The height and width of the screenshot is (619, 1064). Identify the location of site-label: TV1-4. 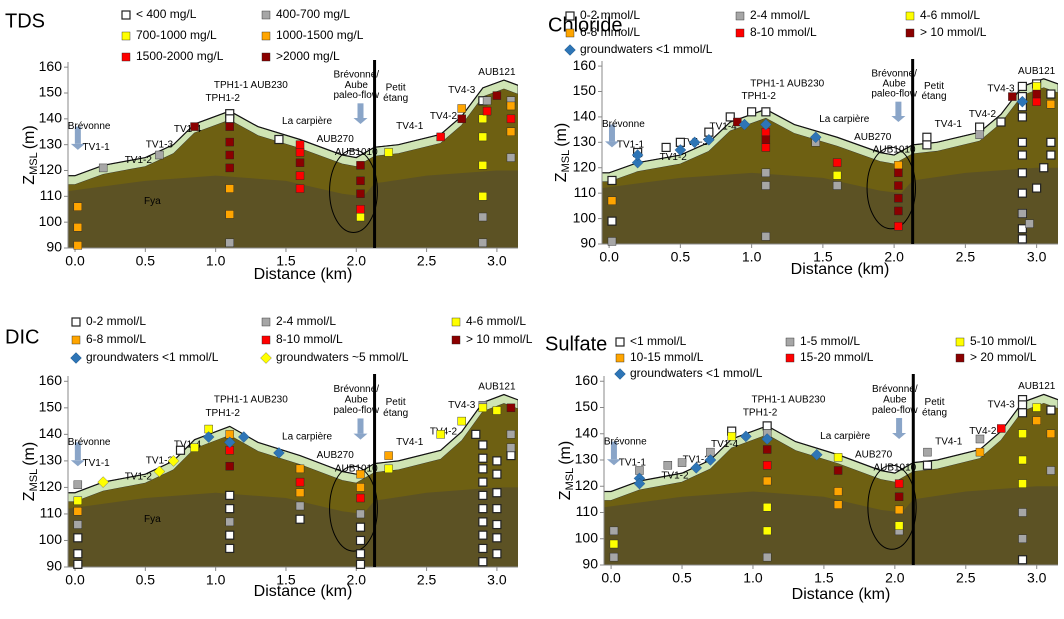
(188, 129).